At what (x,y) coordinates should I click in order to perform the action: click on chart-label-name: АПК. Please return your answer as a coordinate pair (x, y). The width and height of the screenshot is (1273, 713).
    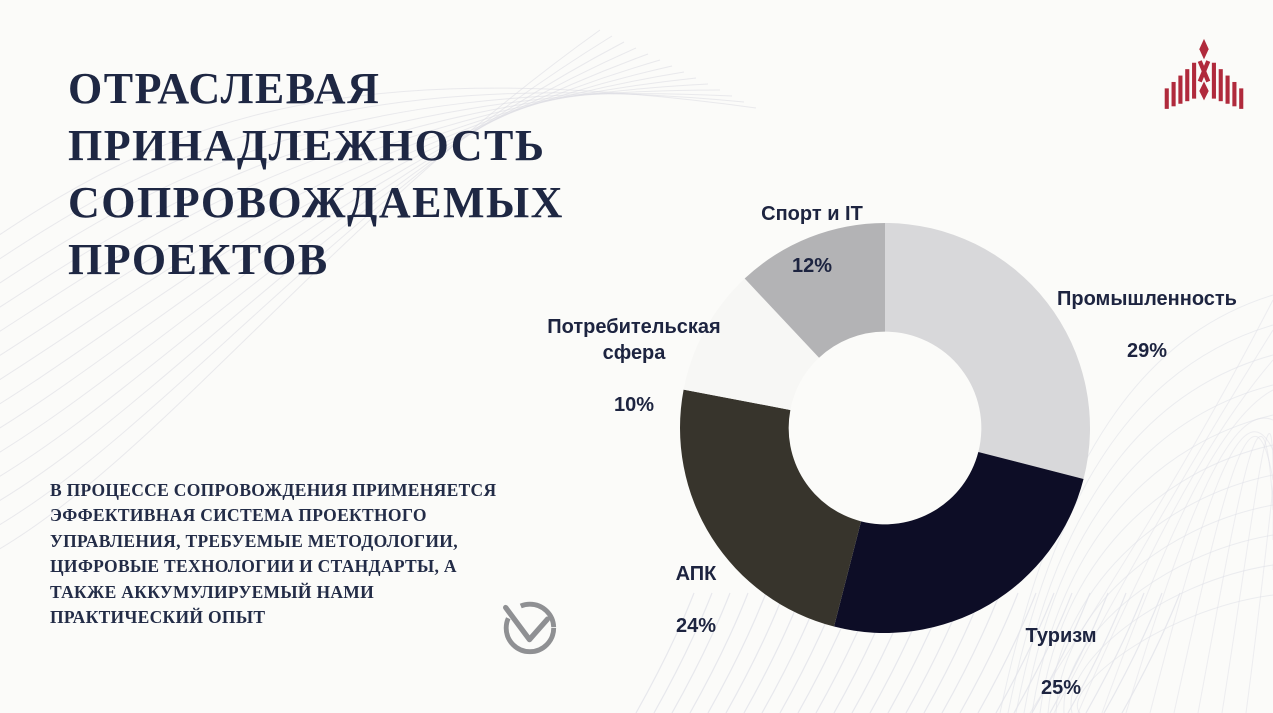
    Looking at the image, I should click on (696, 574).